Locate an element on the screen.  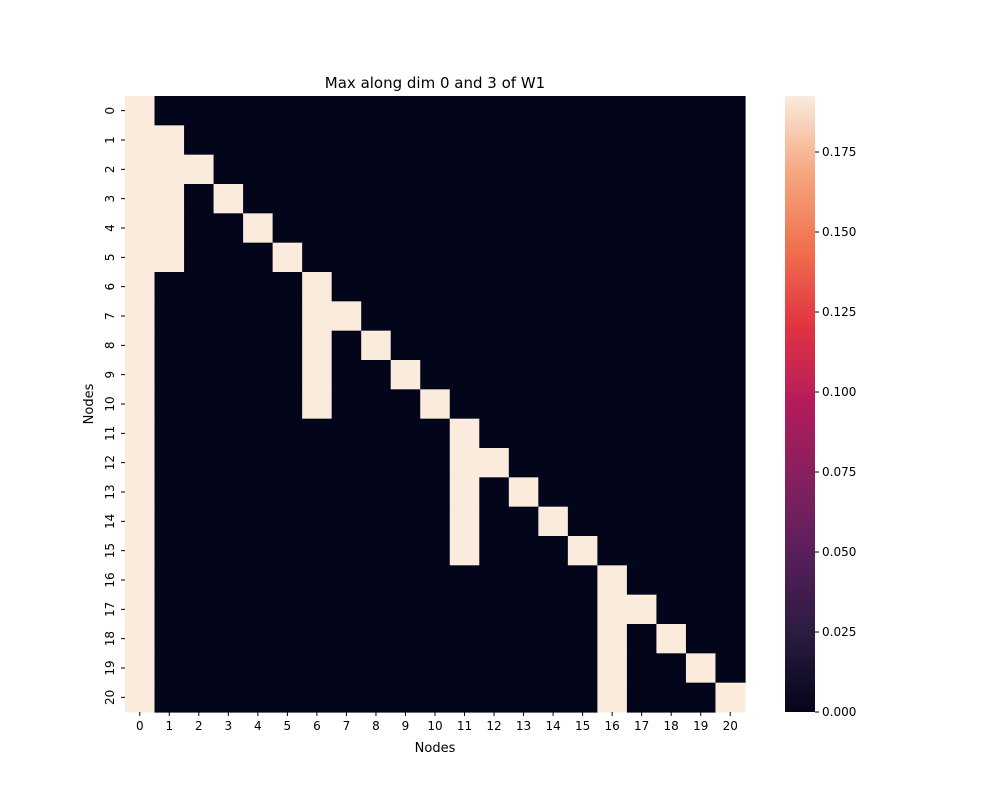
y-tick-label: 18 is located at coordinates (110, 638).